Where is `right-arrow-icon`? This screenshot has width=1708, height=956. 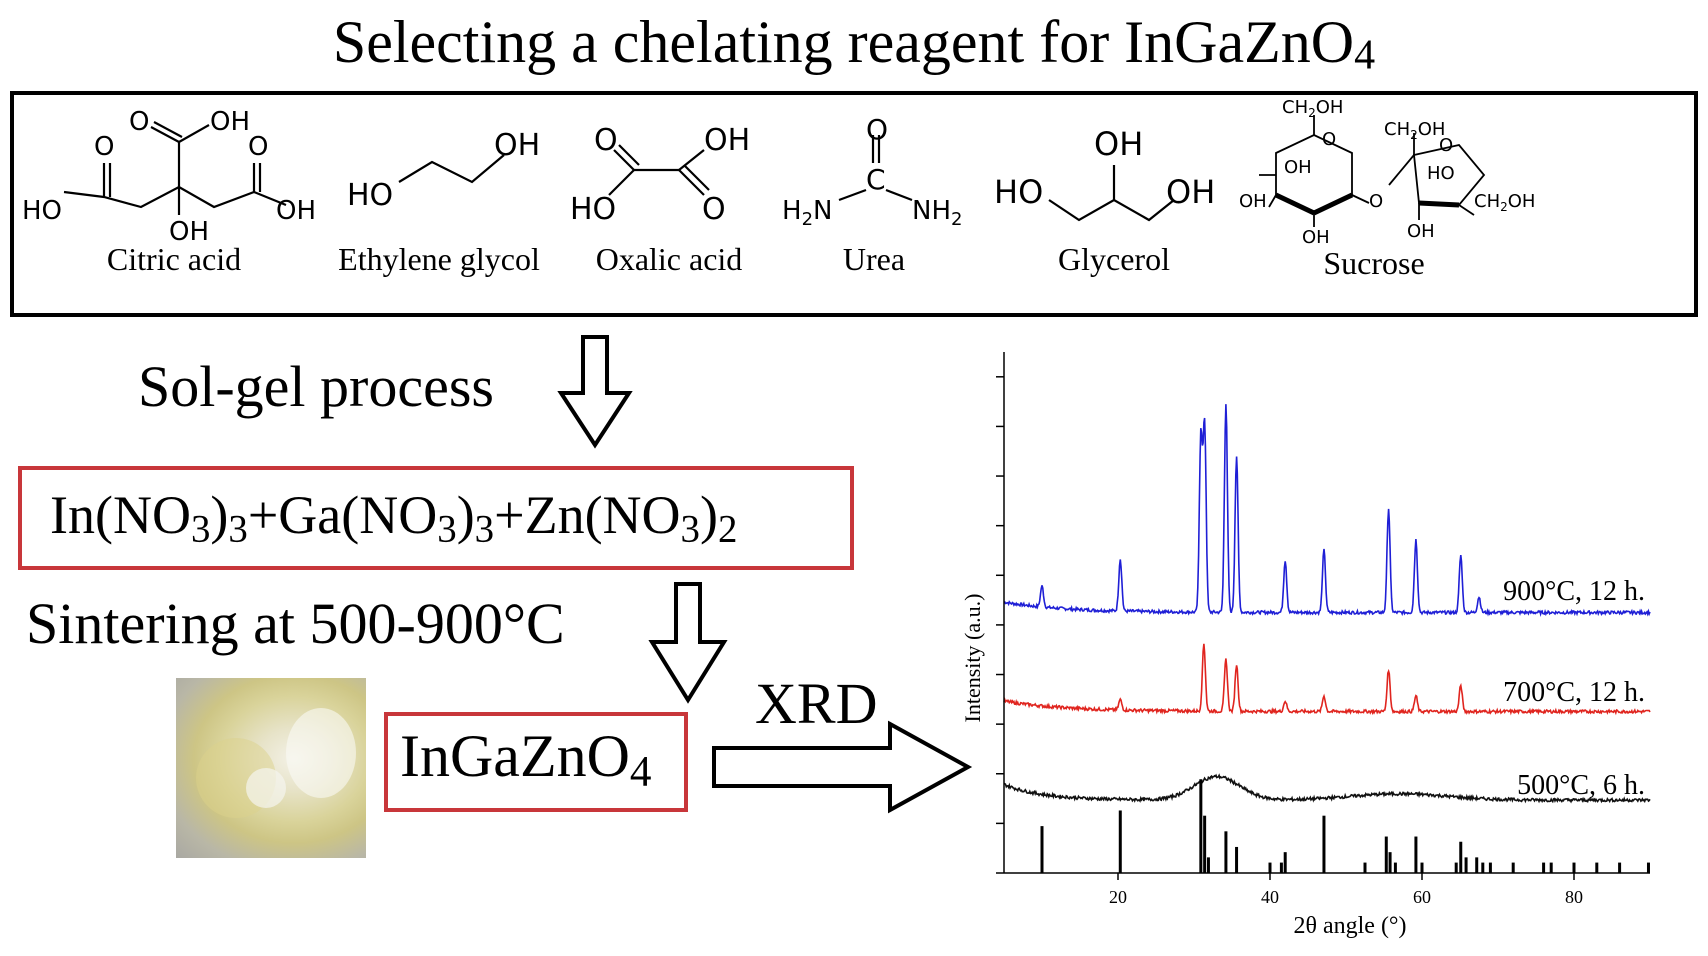 right-arrow-icon is located at coordinates (842, 767).